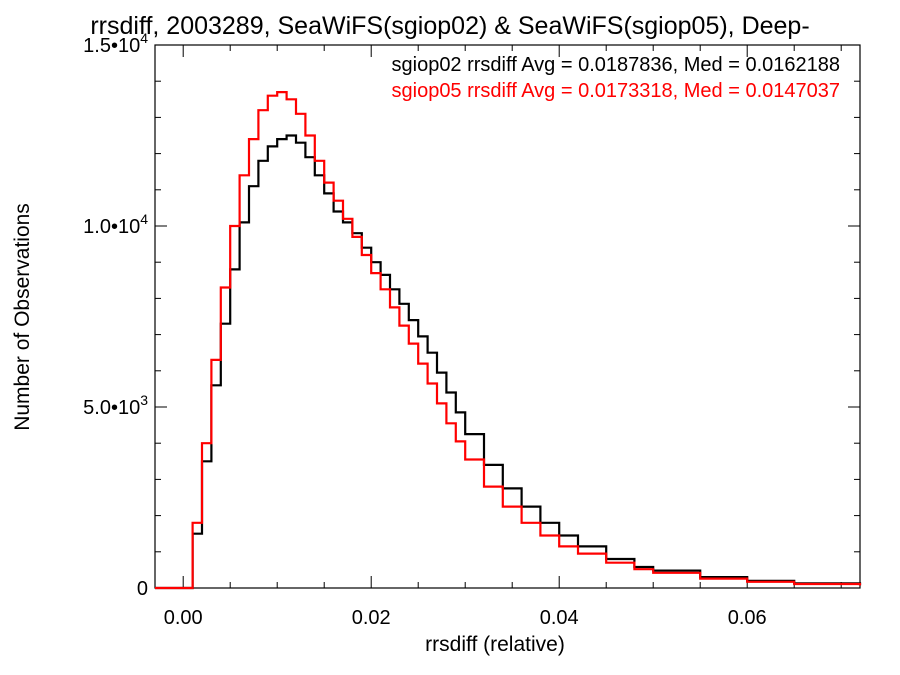 The width and height of the screenshot is (900, 675). Describe the element at coordinates (111, 227) in the screenshot. I see `y-tick-mantissa: 1.0•10` at that location.